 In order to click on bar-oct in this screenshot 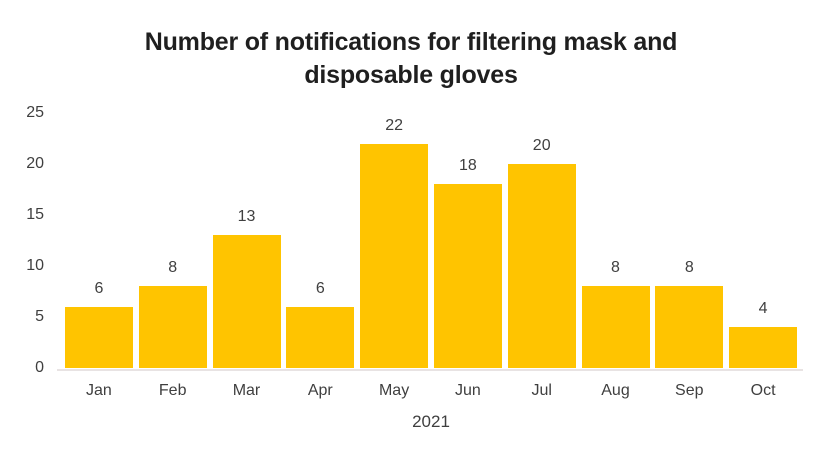, I will do `click(763, 347)`.